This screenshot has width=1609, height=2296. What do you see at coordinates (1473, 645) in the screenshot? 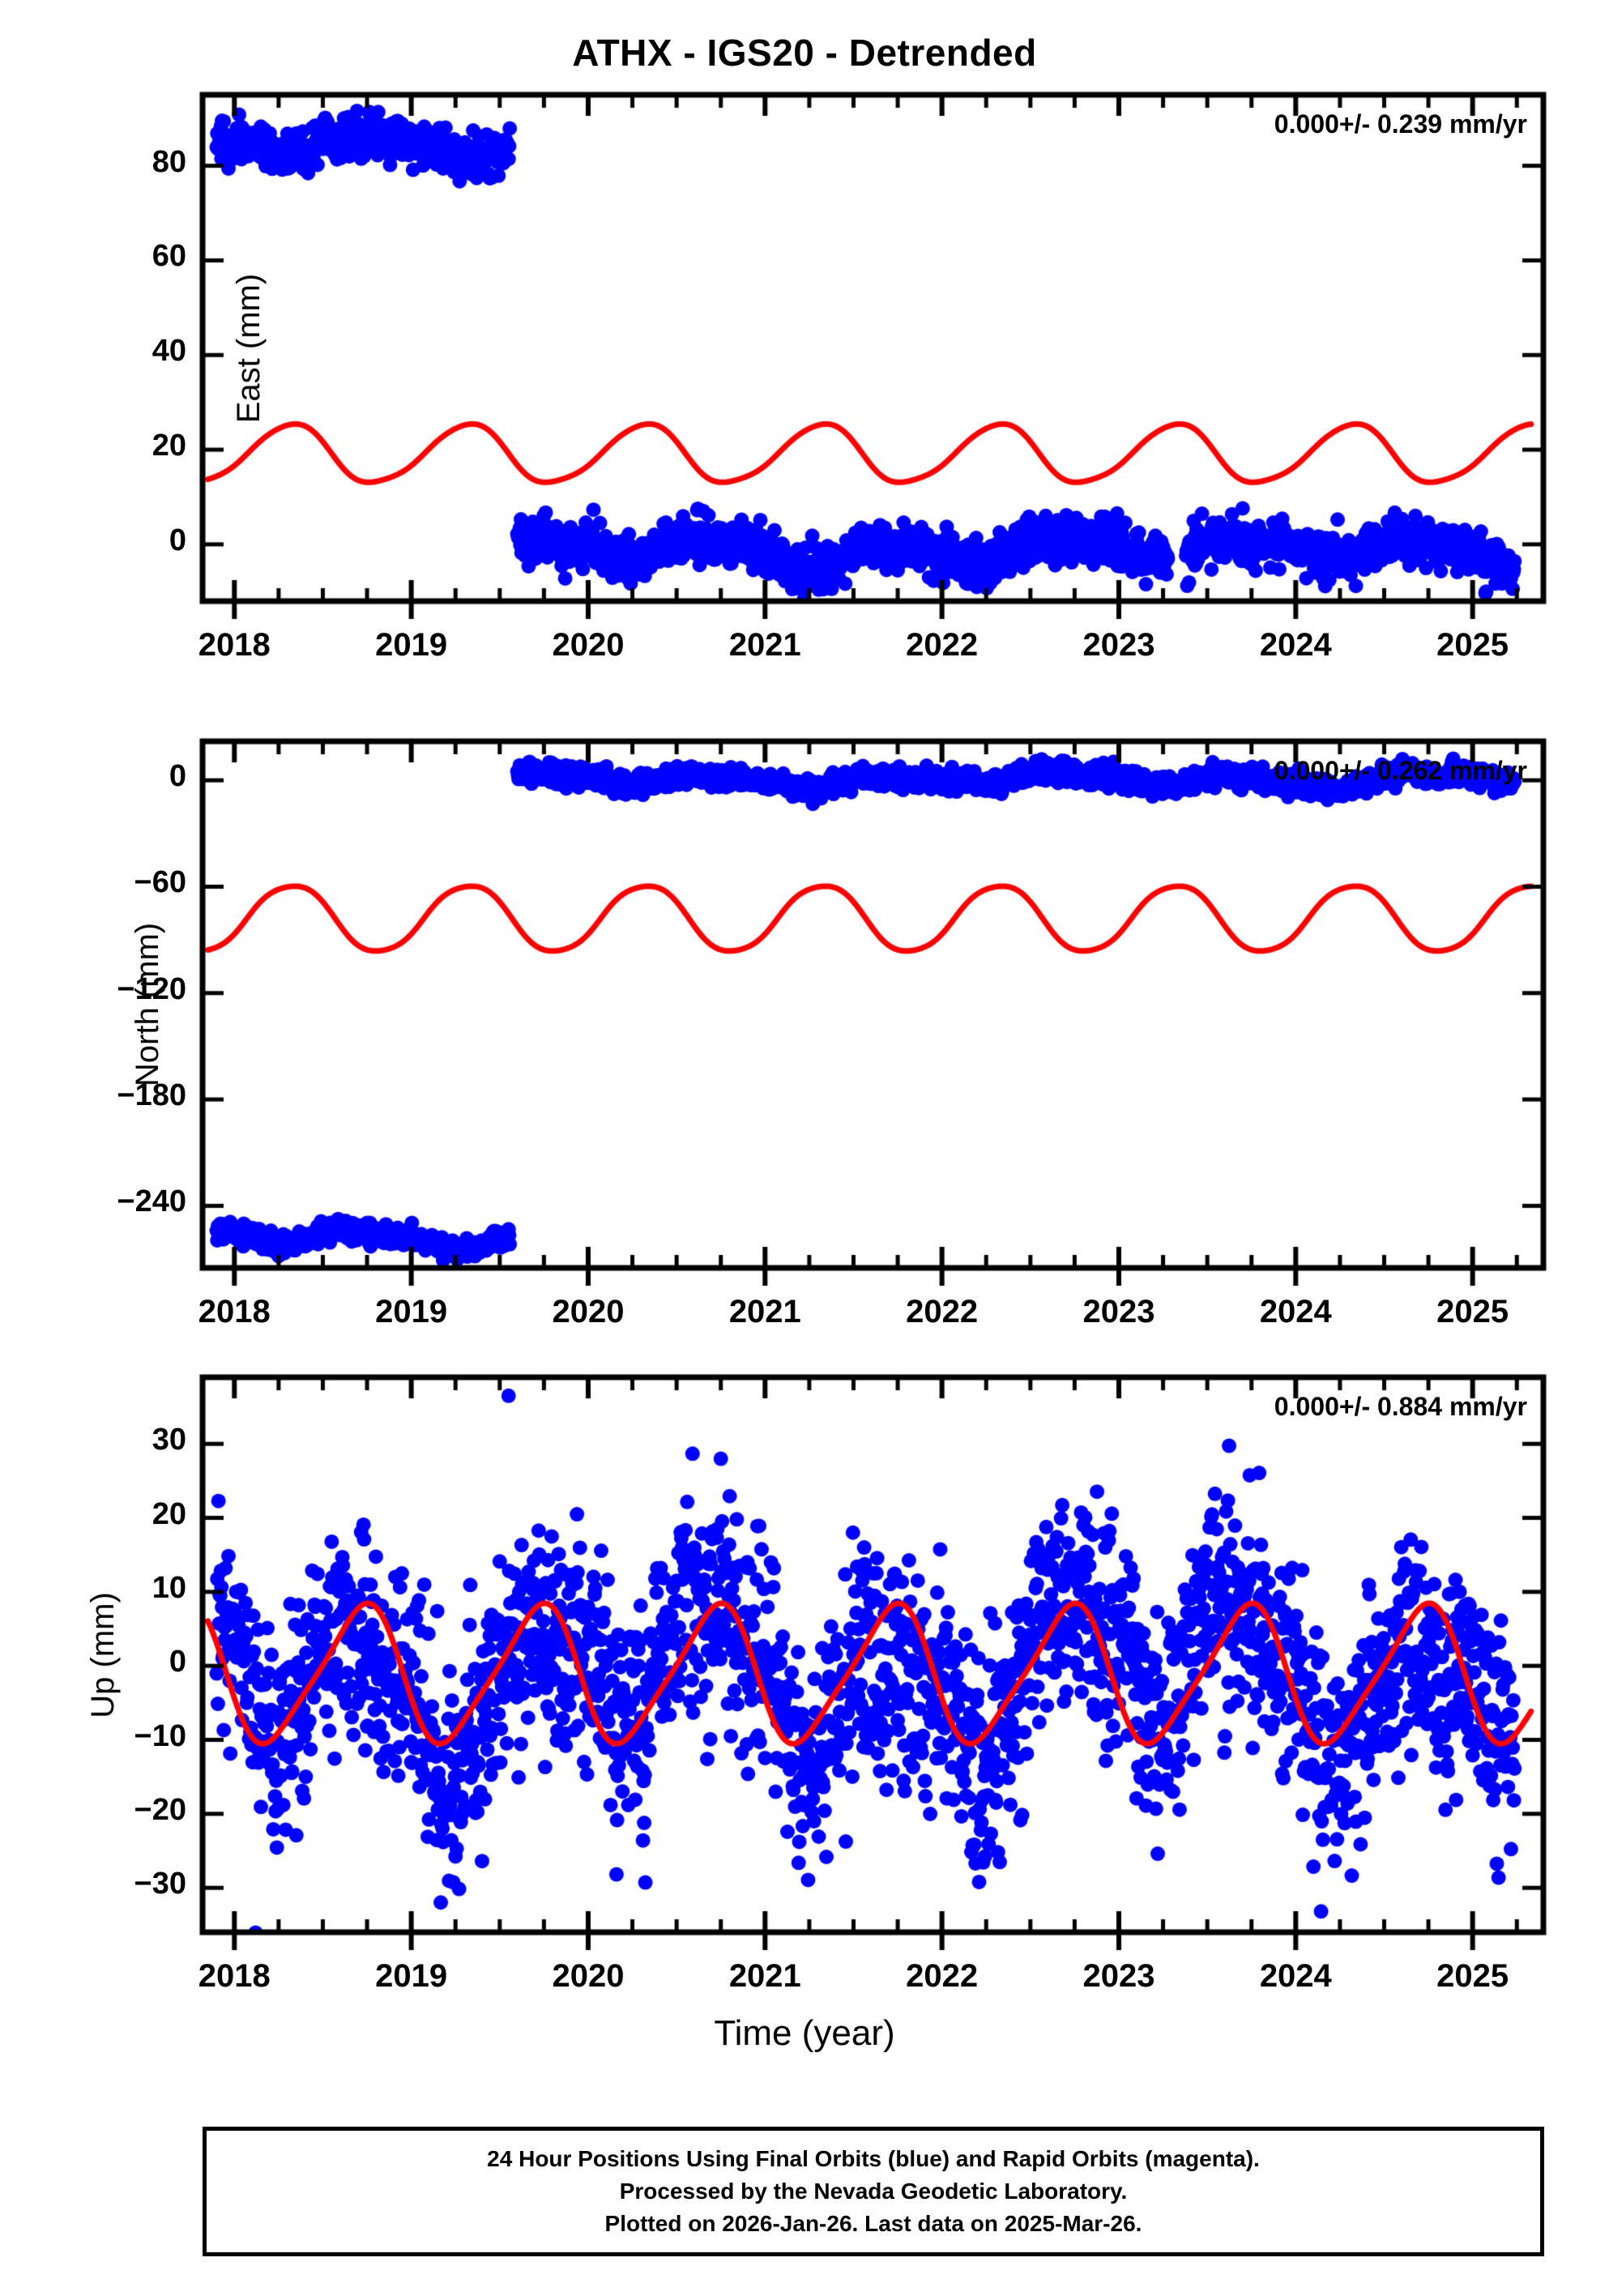
I see `x-tick-label-east-2025: 2025` at bounding box center [1473, 645].